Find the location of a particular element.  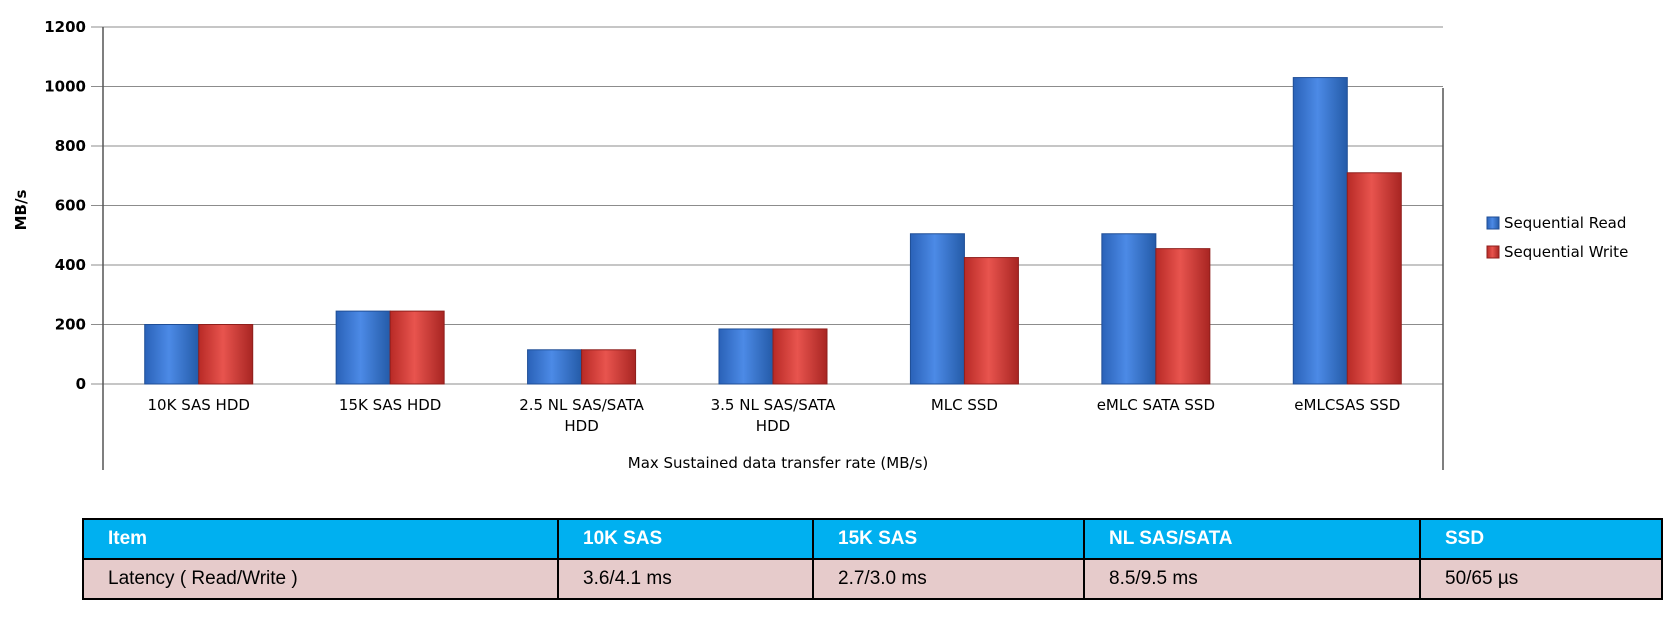

table-cell: 8.5/9.5 ms is located at coordinates (1252, 579).